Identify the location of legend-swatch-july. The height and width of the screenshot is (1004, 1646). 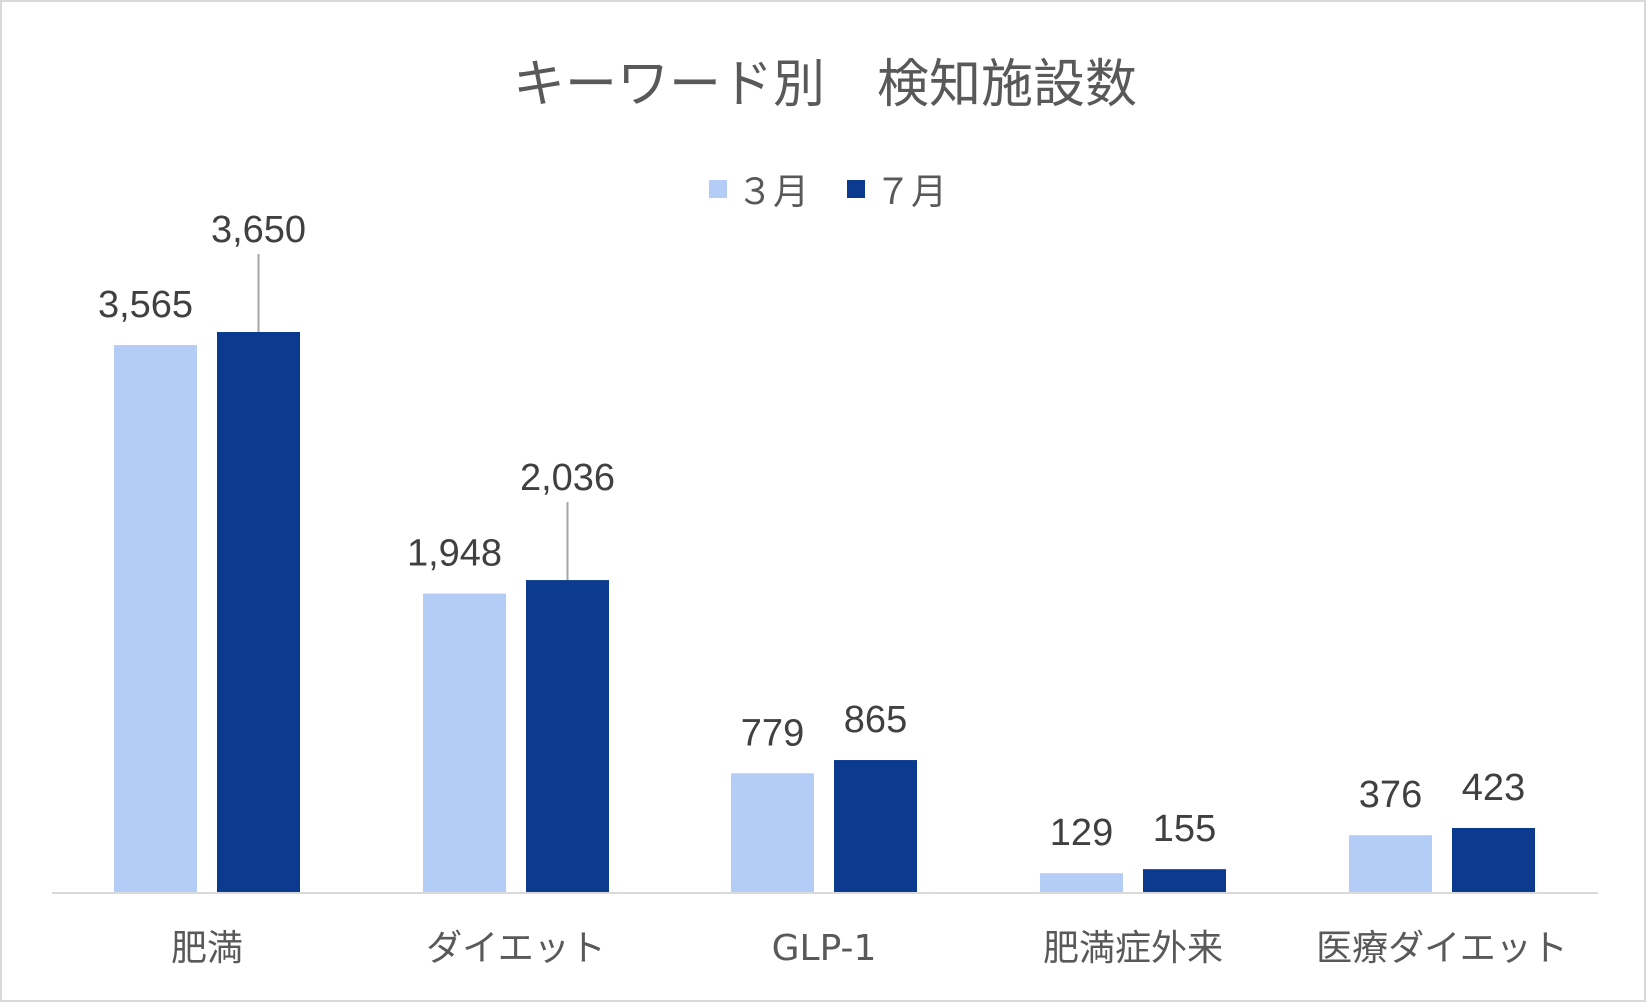
(856, 189).